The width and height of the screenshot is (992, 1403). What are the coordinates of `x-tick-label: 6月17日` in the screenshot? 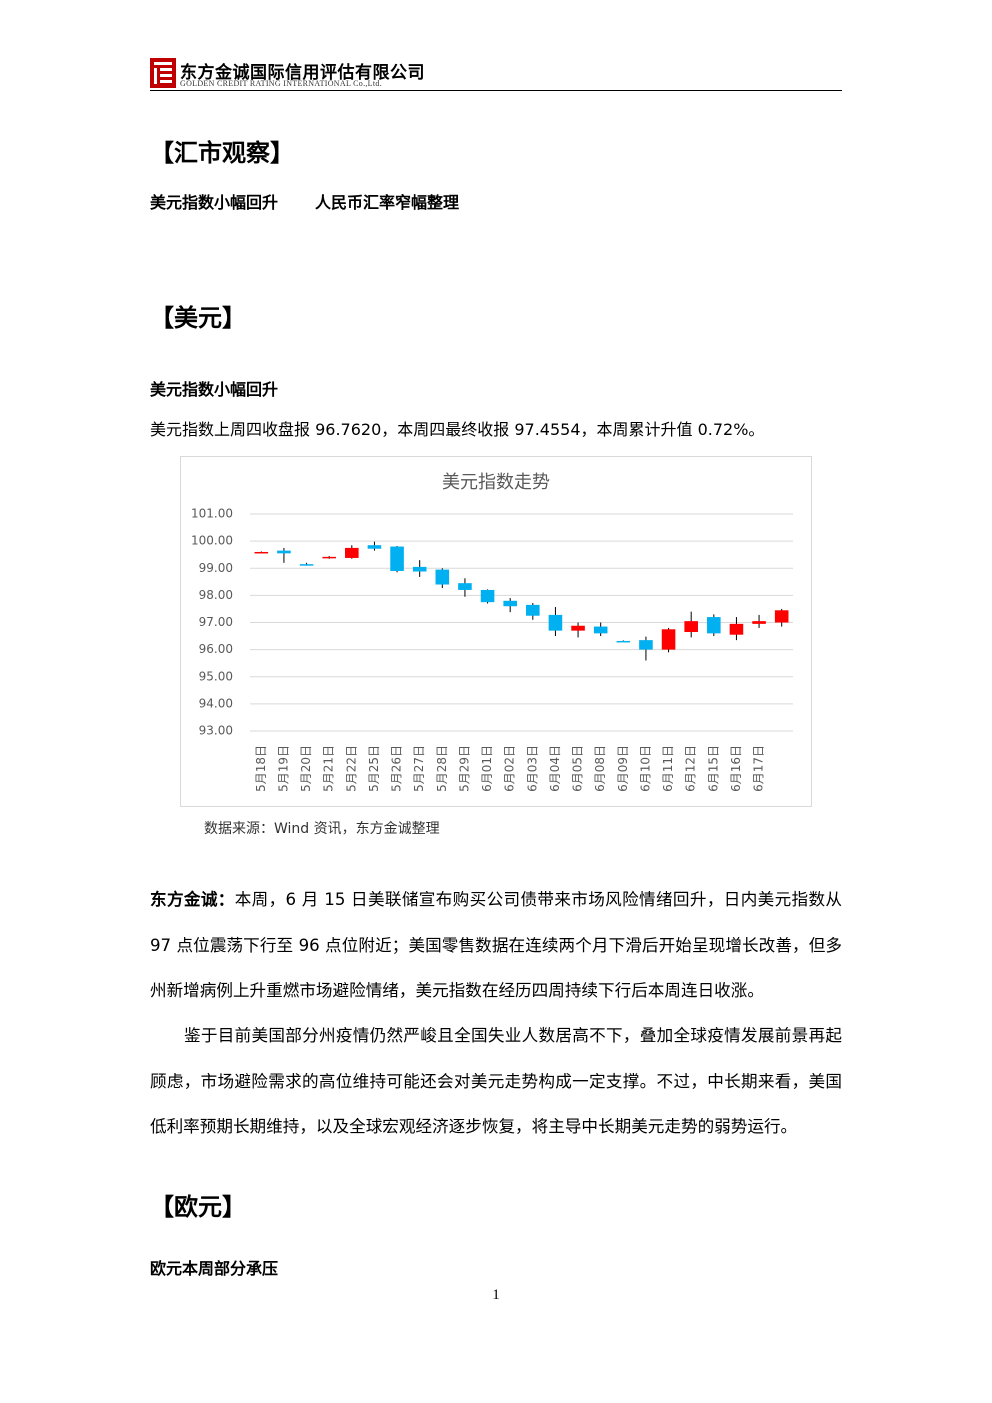 It's located at (759, 768).